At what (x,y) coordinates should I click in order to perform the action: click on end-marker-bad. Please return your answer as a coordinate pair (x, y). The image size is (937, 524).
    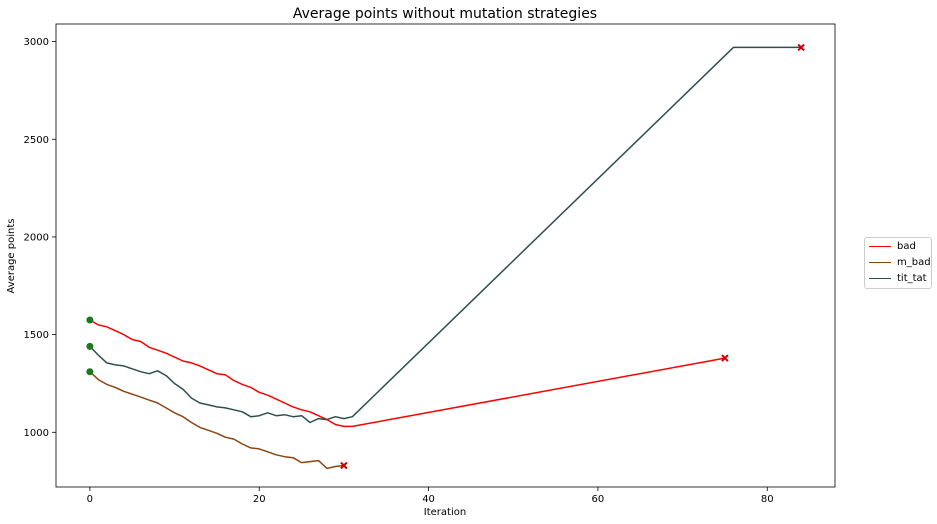
    Looking at the image, I should click on (725, 358).